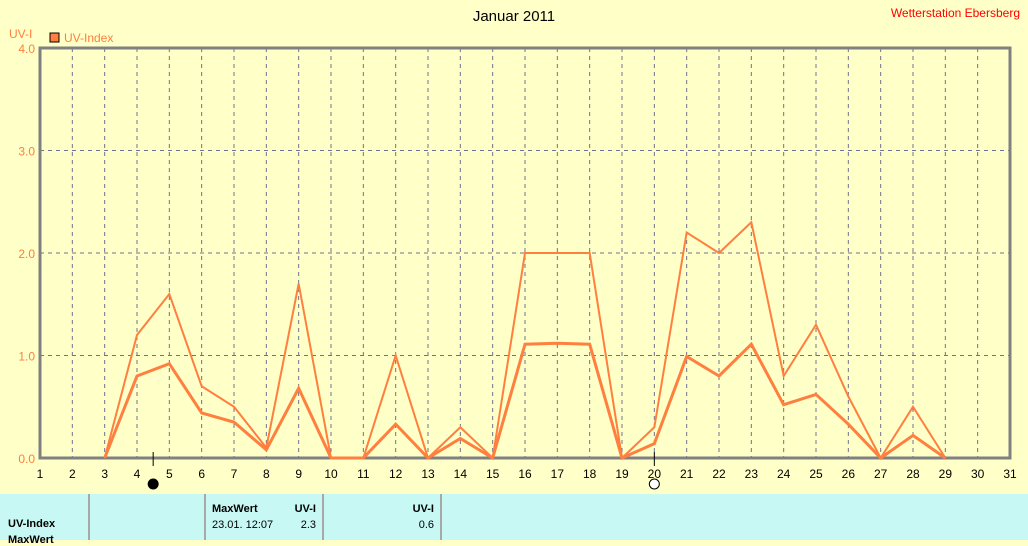  Describe the element at coordinates (816, 474) in the screenshot. I see `x-tick-label: 25` at that location.